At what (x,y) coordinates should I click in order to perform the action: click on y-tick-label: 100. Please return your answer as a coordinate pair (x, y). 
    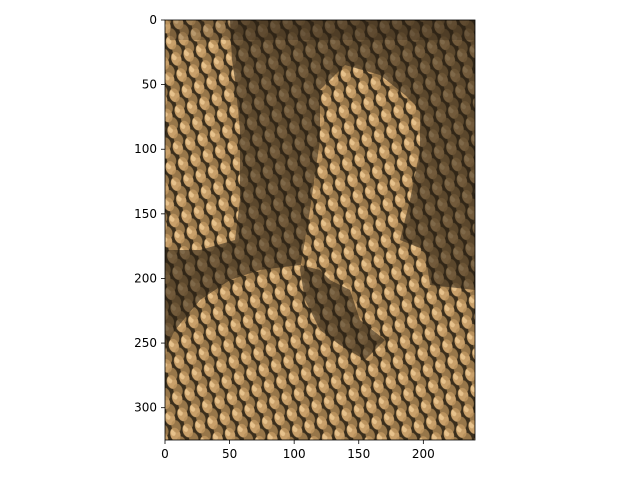
    Looking at the image, I should click on (145, 149).